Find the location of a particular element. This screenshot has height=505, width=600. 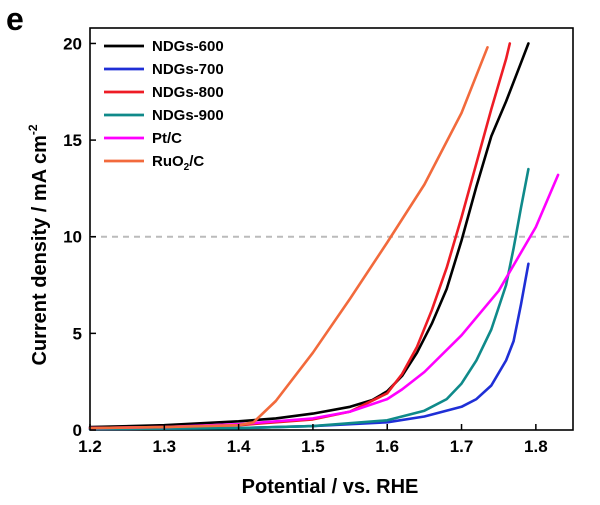

y-tick-label-4: 20 is located at coordinates (72, 43).